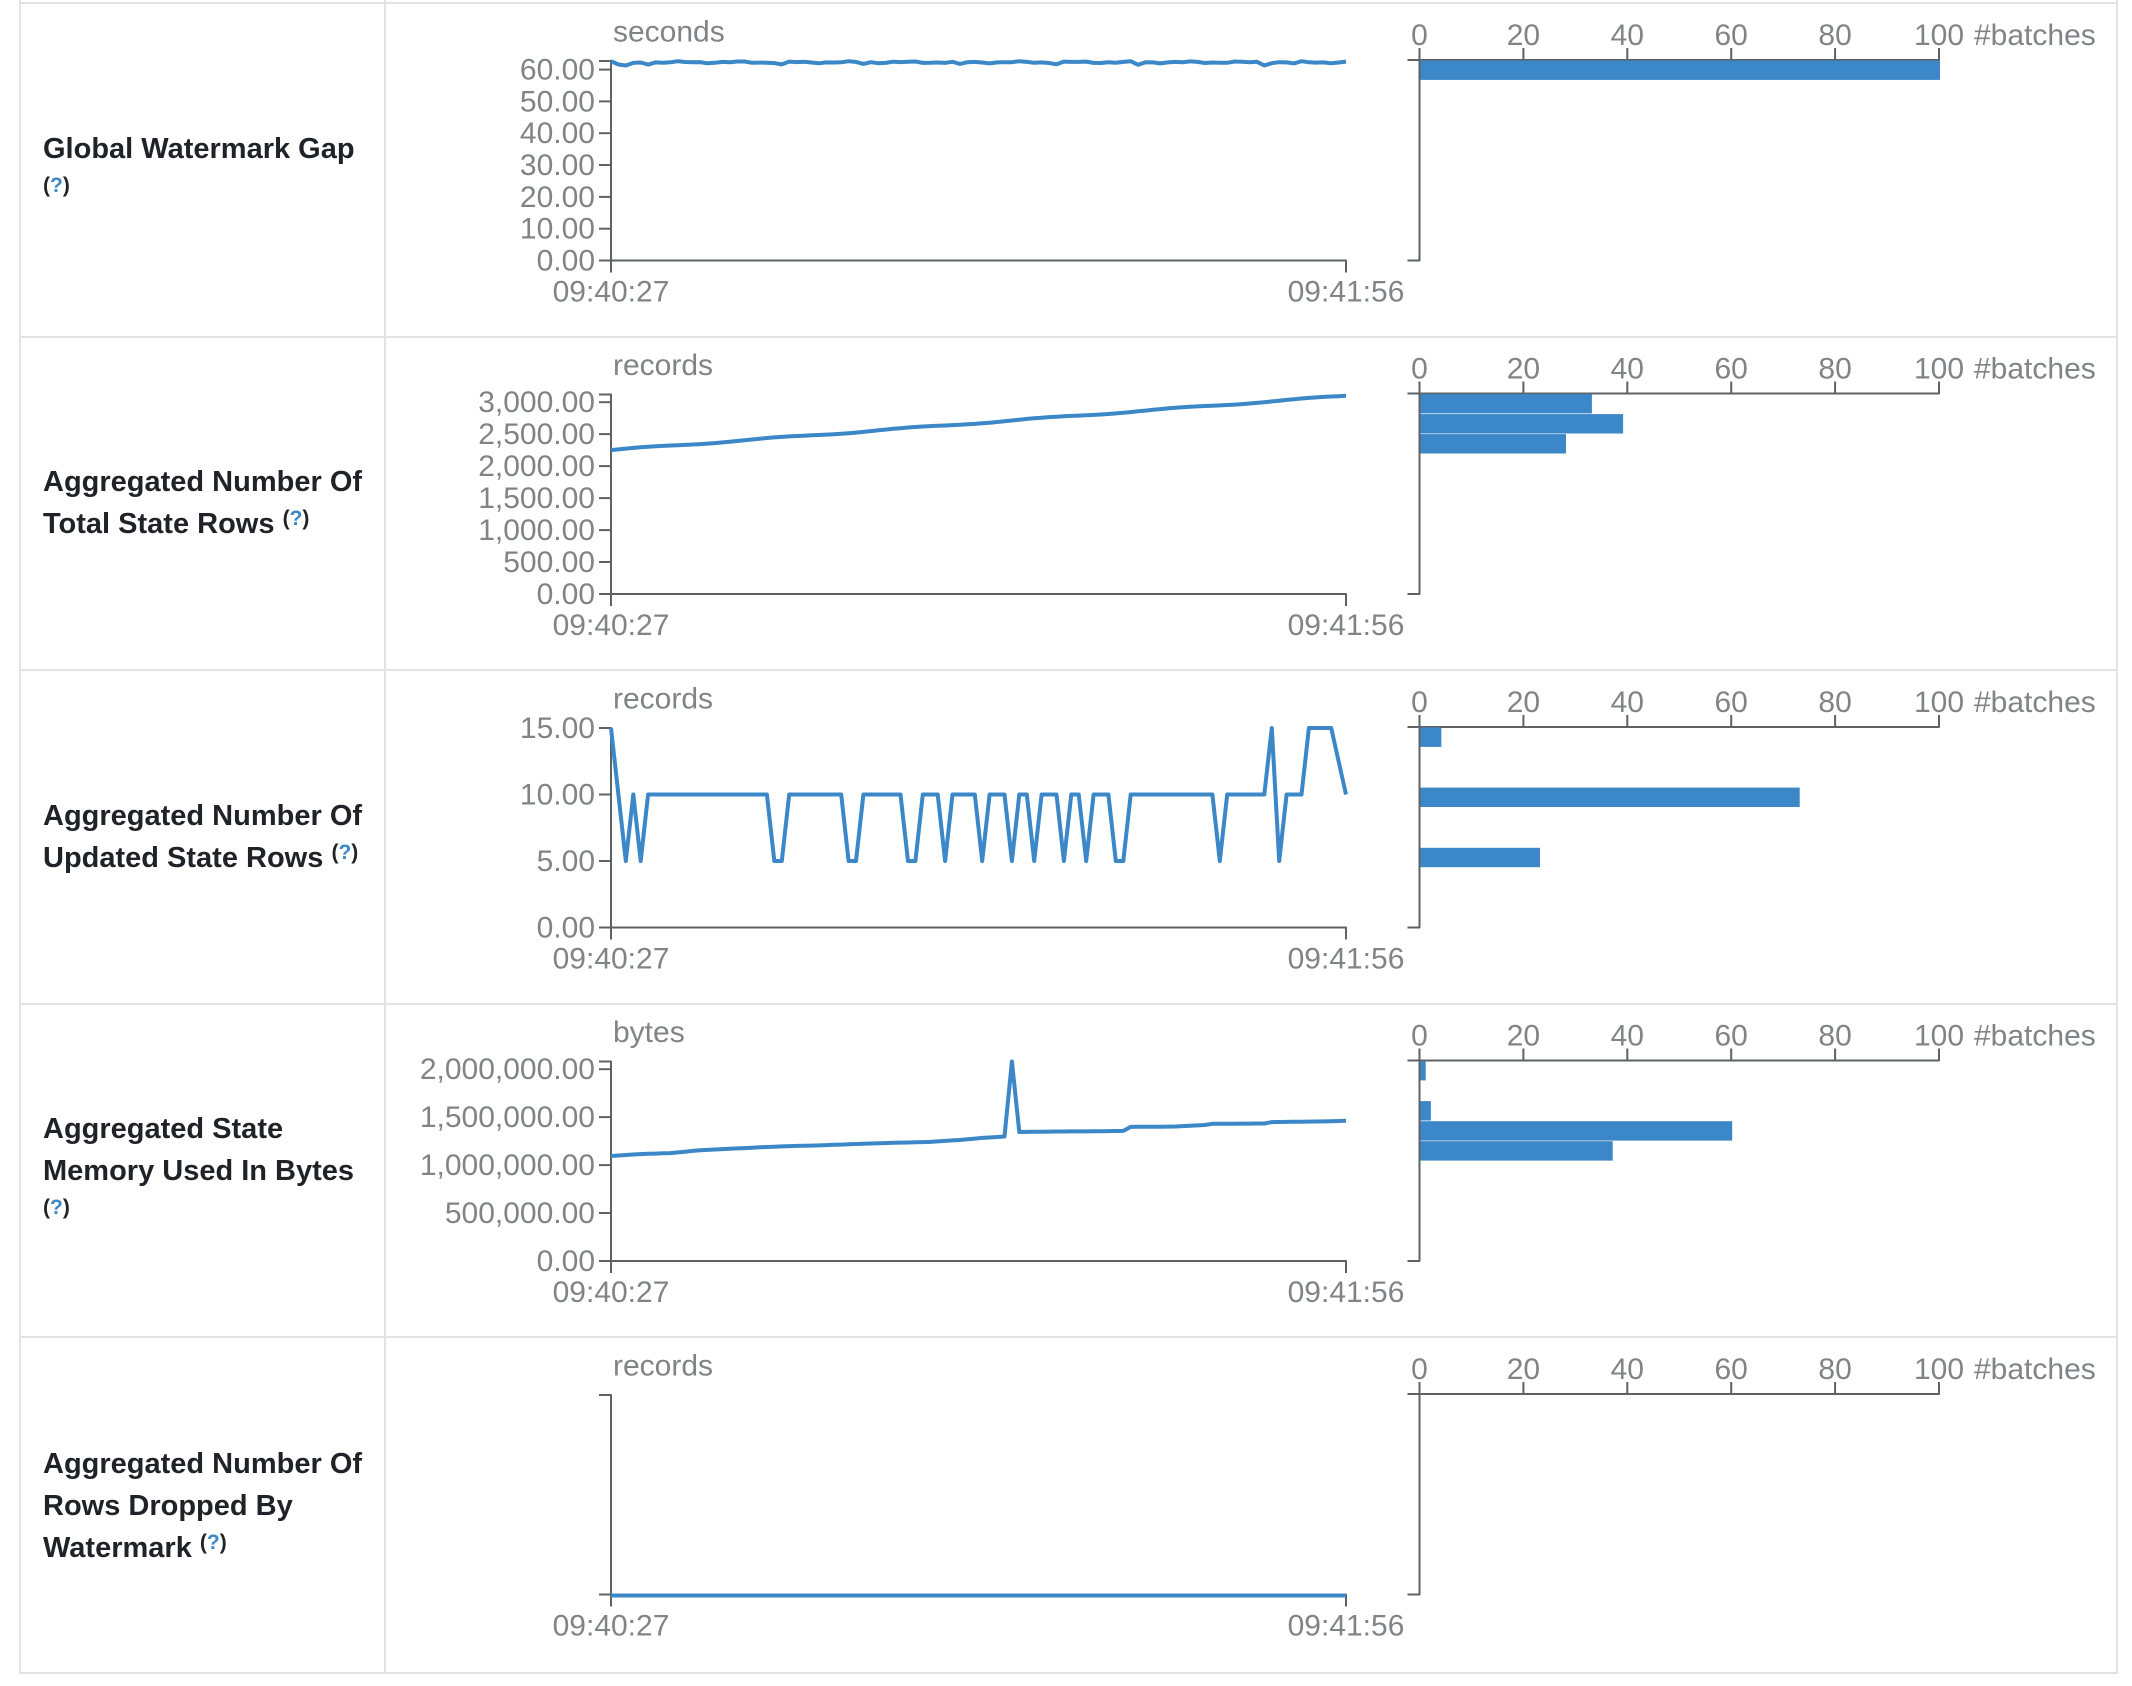  What do you see at coordinates (669, 32) in the screenshot?
I see `svg-text: seconds` at bounding box center [669, 32].